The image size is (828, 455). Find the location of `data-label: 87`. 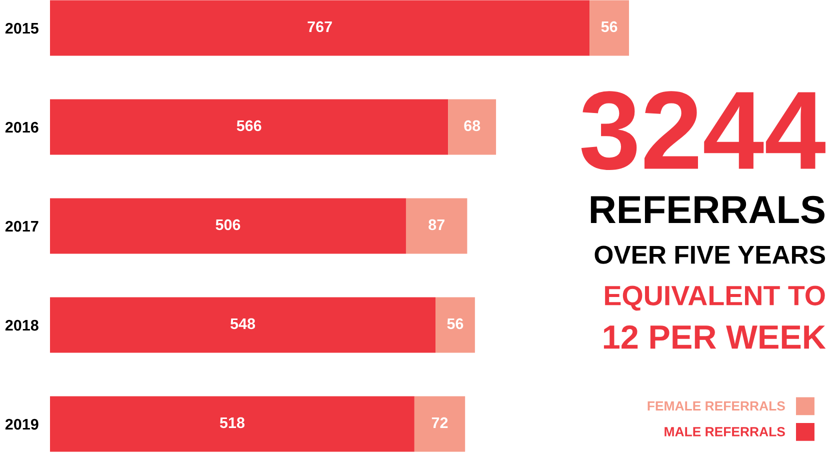

data-label: 87 is located at coordinates (436, 224).